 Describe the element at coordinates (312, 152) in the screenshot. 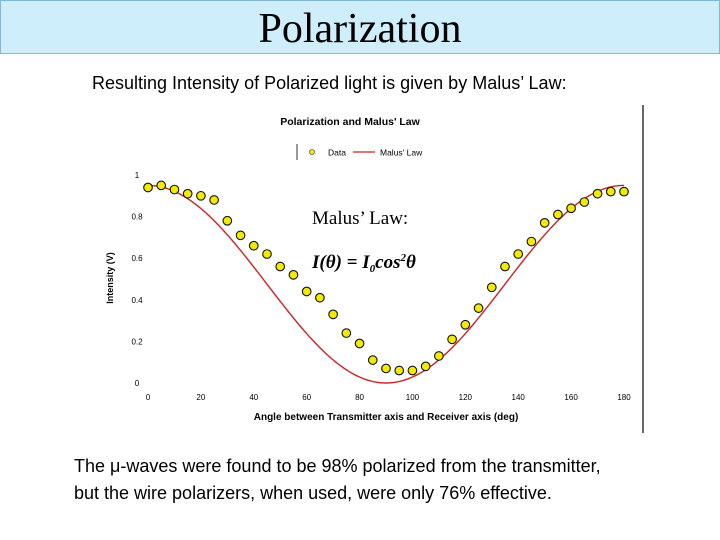

I see `legend-data-marker` at that location.